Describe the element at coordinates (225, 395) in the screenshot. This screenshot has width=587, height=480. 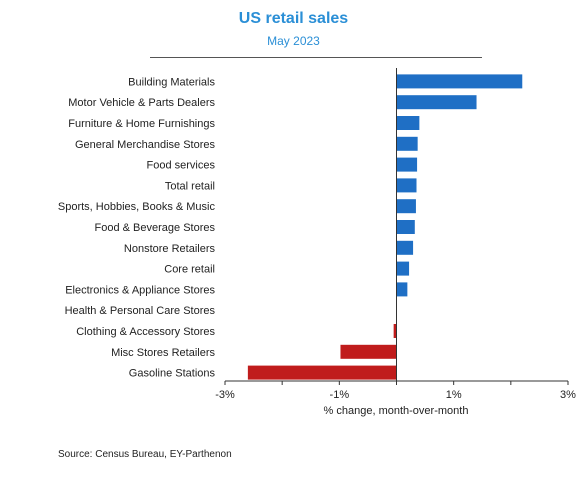
I see `x-tick-label: -3%` at that location.